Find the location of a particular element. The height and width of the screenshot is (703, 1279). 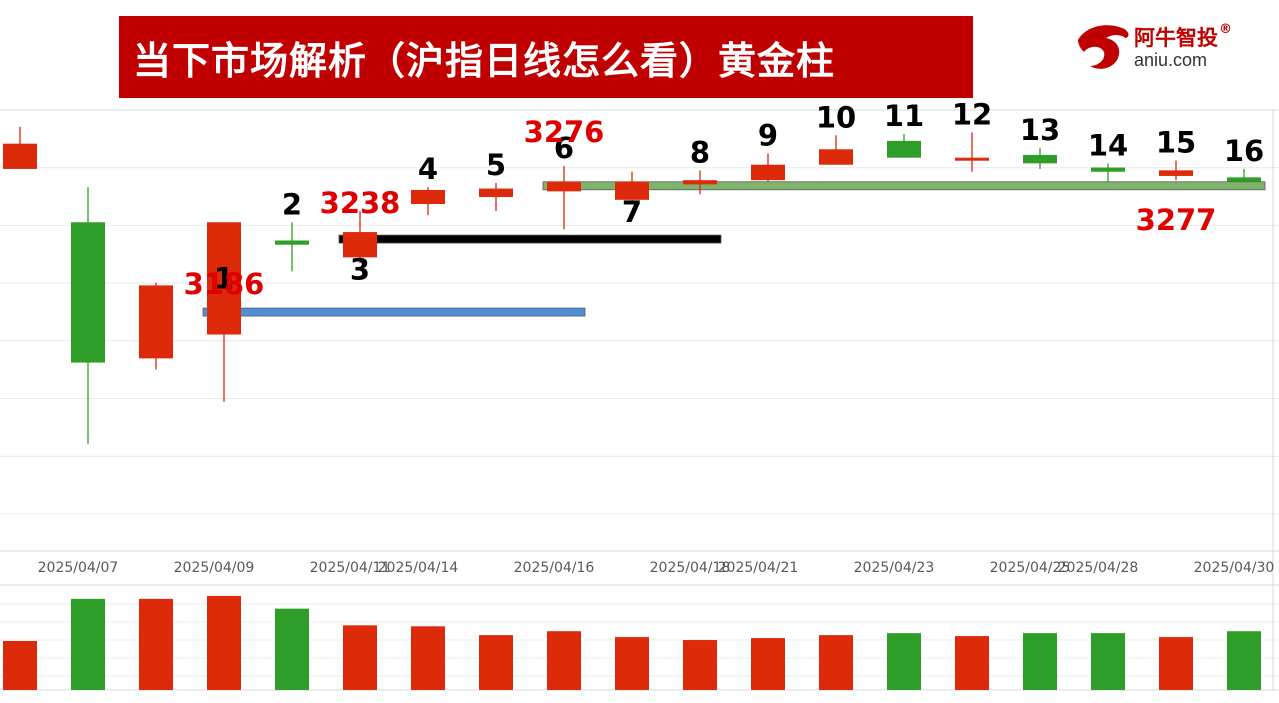

date-label: 2025/04/07 is located at coordinates (78, 568).